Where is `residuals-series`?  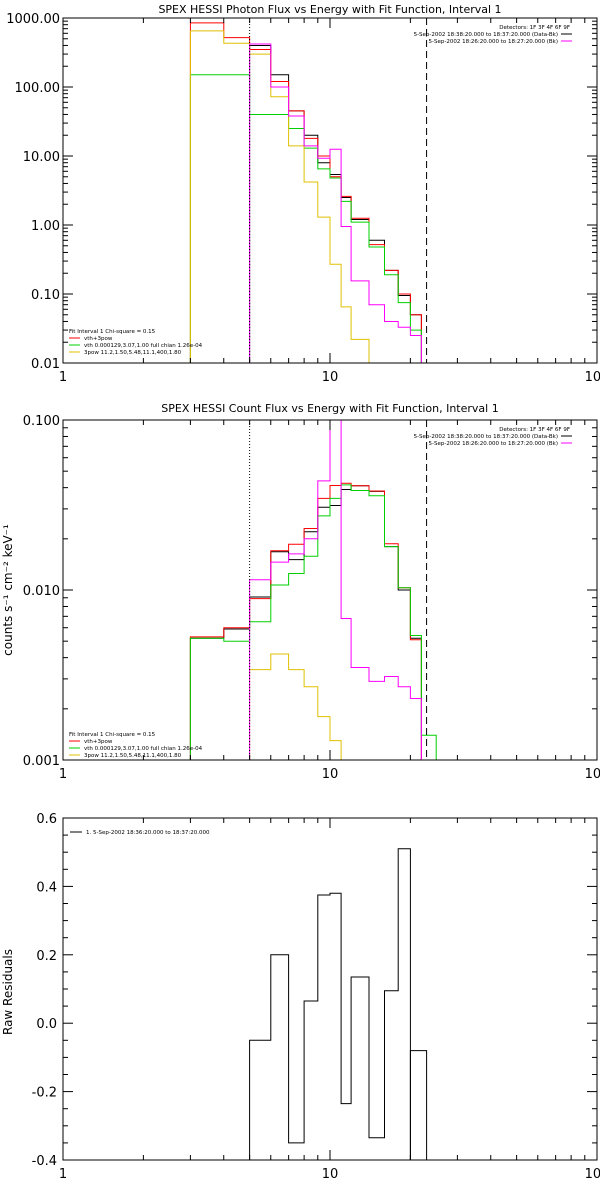
residuals-series is located at coordinates (338, 1004).